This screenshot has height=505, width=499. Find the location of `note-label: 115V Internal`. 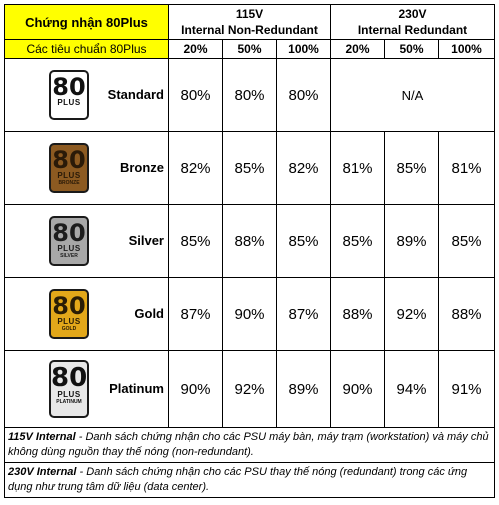

note-label: 115V Internal is located at coordinates (42, 437).